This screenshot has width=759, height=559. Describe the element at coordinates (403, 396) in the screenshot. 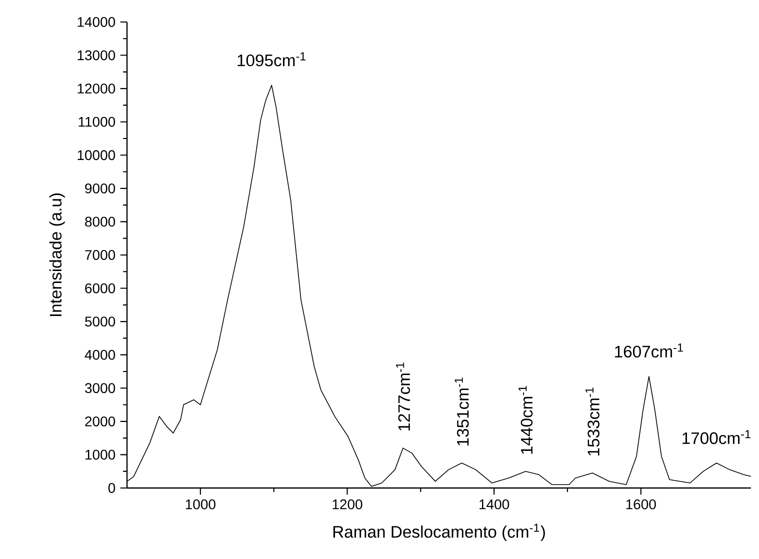

I see `annotation: 1277cm$^{-1}$` at that location.